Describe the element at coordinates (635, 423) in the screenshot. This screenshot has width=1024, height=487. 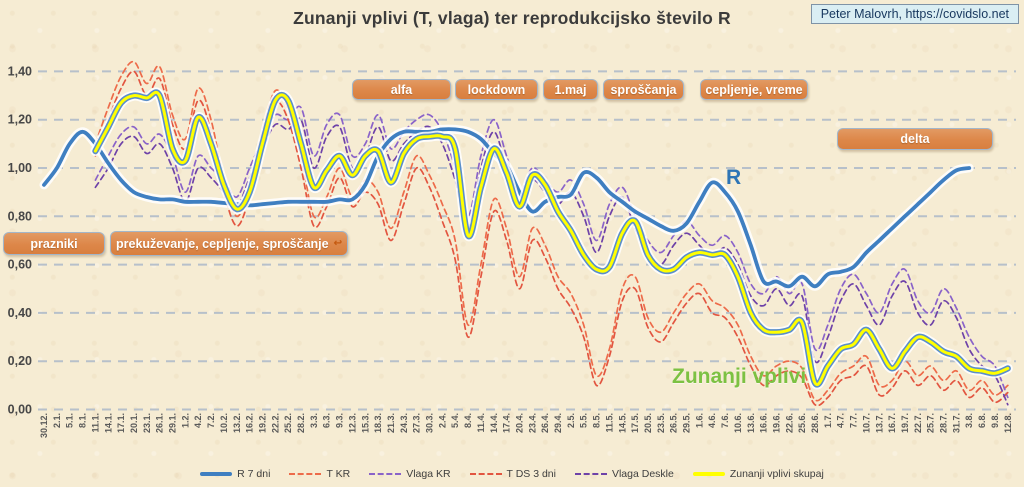
I see `svg-text: 17.5.` at that location.